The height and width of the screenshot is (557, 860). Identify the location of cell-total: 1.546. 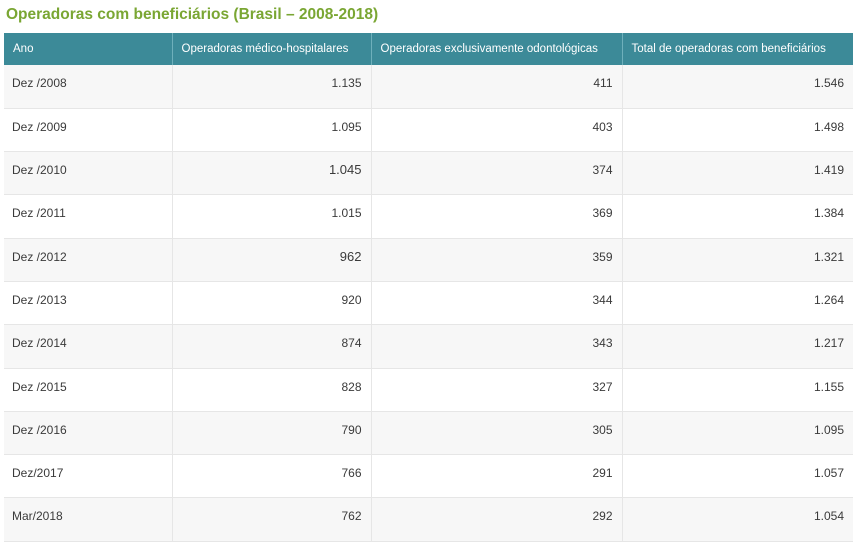
(737, 87).